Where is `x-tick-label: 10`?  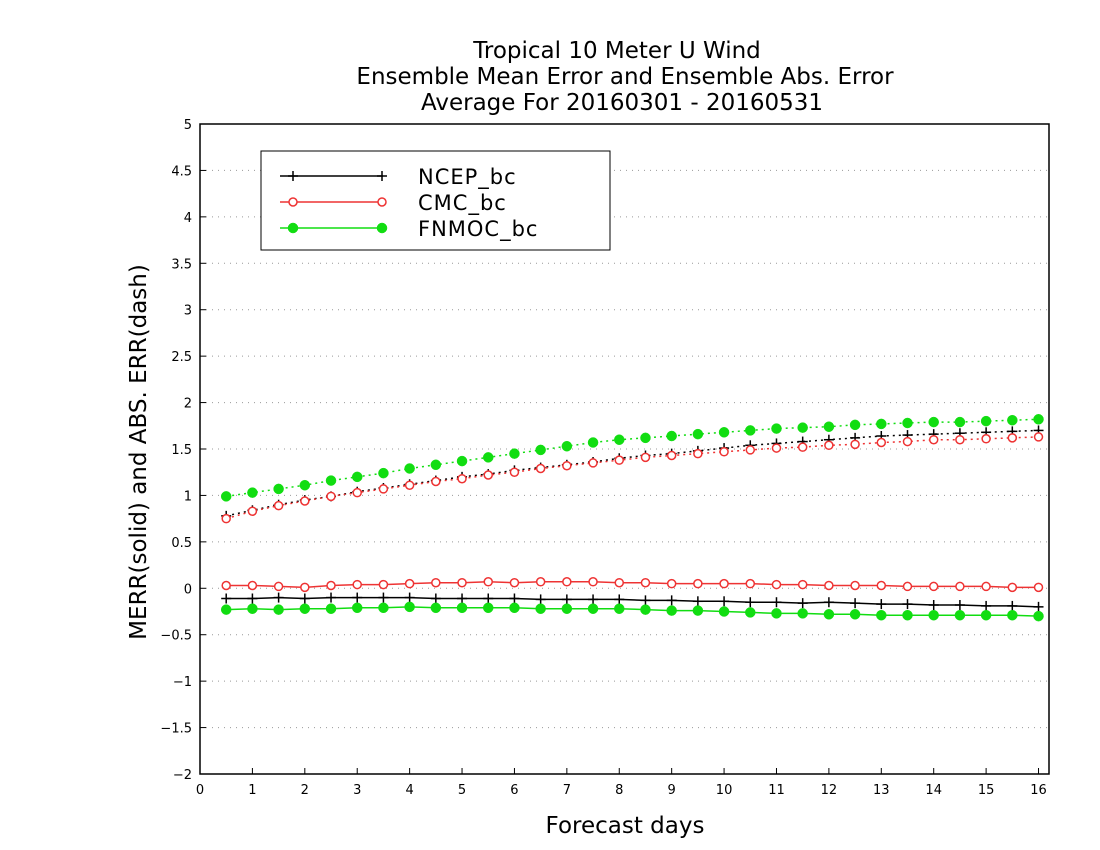
x-tick-label: 10 is located at coordinates (724, 790).